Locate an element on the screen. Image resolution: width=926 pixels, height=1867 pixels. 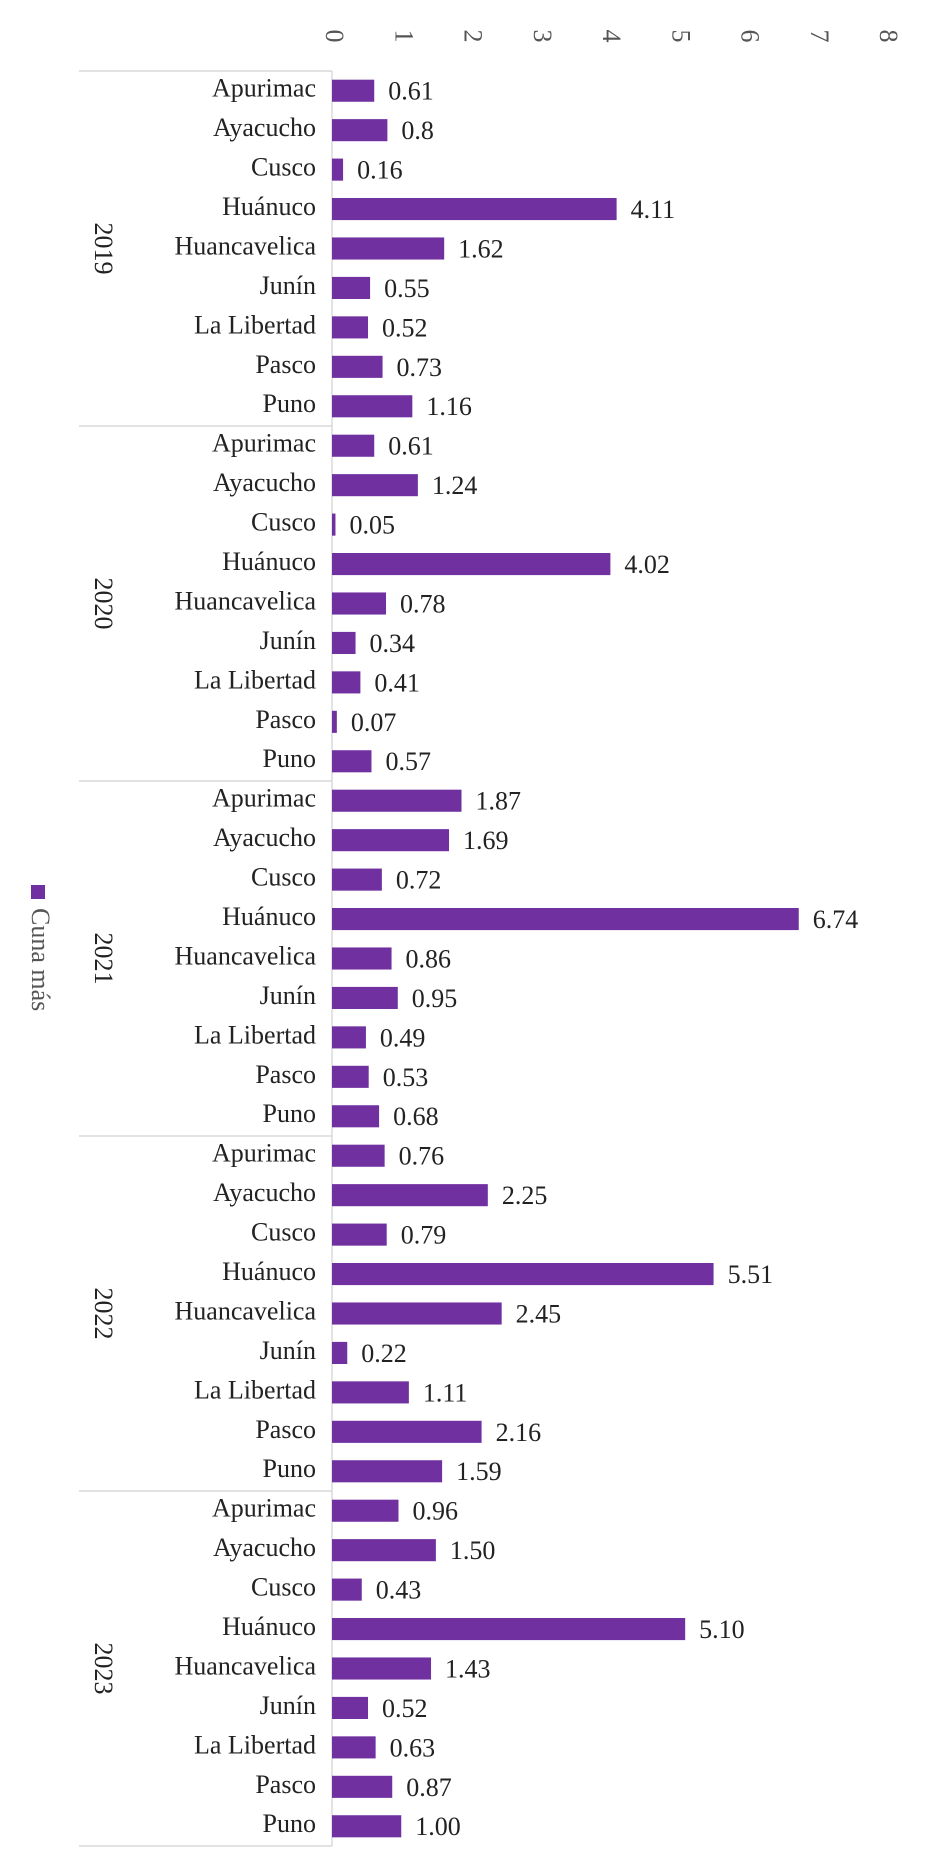
data-label: 5.10 is located at coordinates (722, 1629).